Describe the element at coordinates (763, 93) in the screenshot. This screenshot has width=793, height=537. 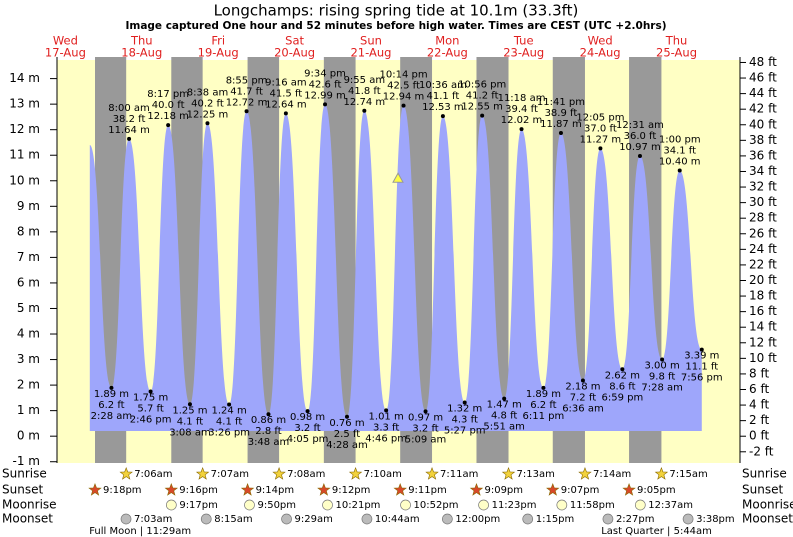
I see `y2-tick-label: 44 ft` at that location.